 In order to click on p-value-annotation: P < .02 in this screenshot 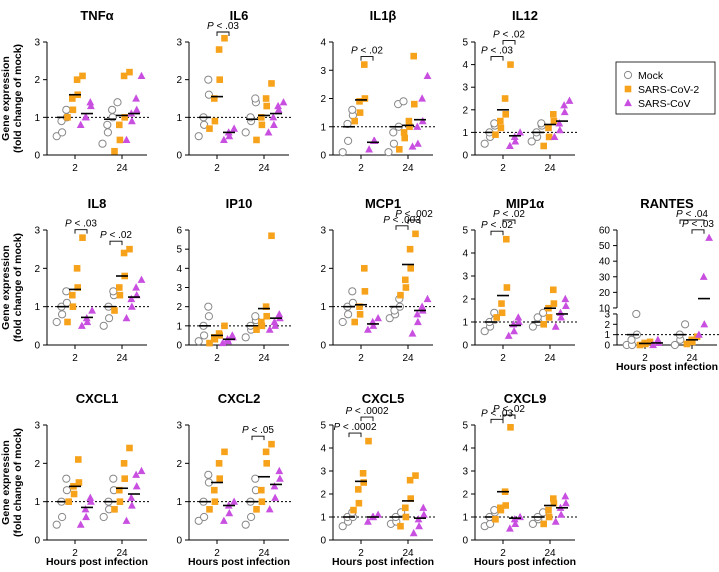, I will do `click(116, 238)`.